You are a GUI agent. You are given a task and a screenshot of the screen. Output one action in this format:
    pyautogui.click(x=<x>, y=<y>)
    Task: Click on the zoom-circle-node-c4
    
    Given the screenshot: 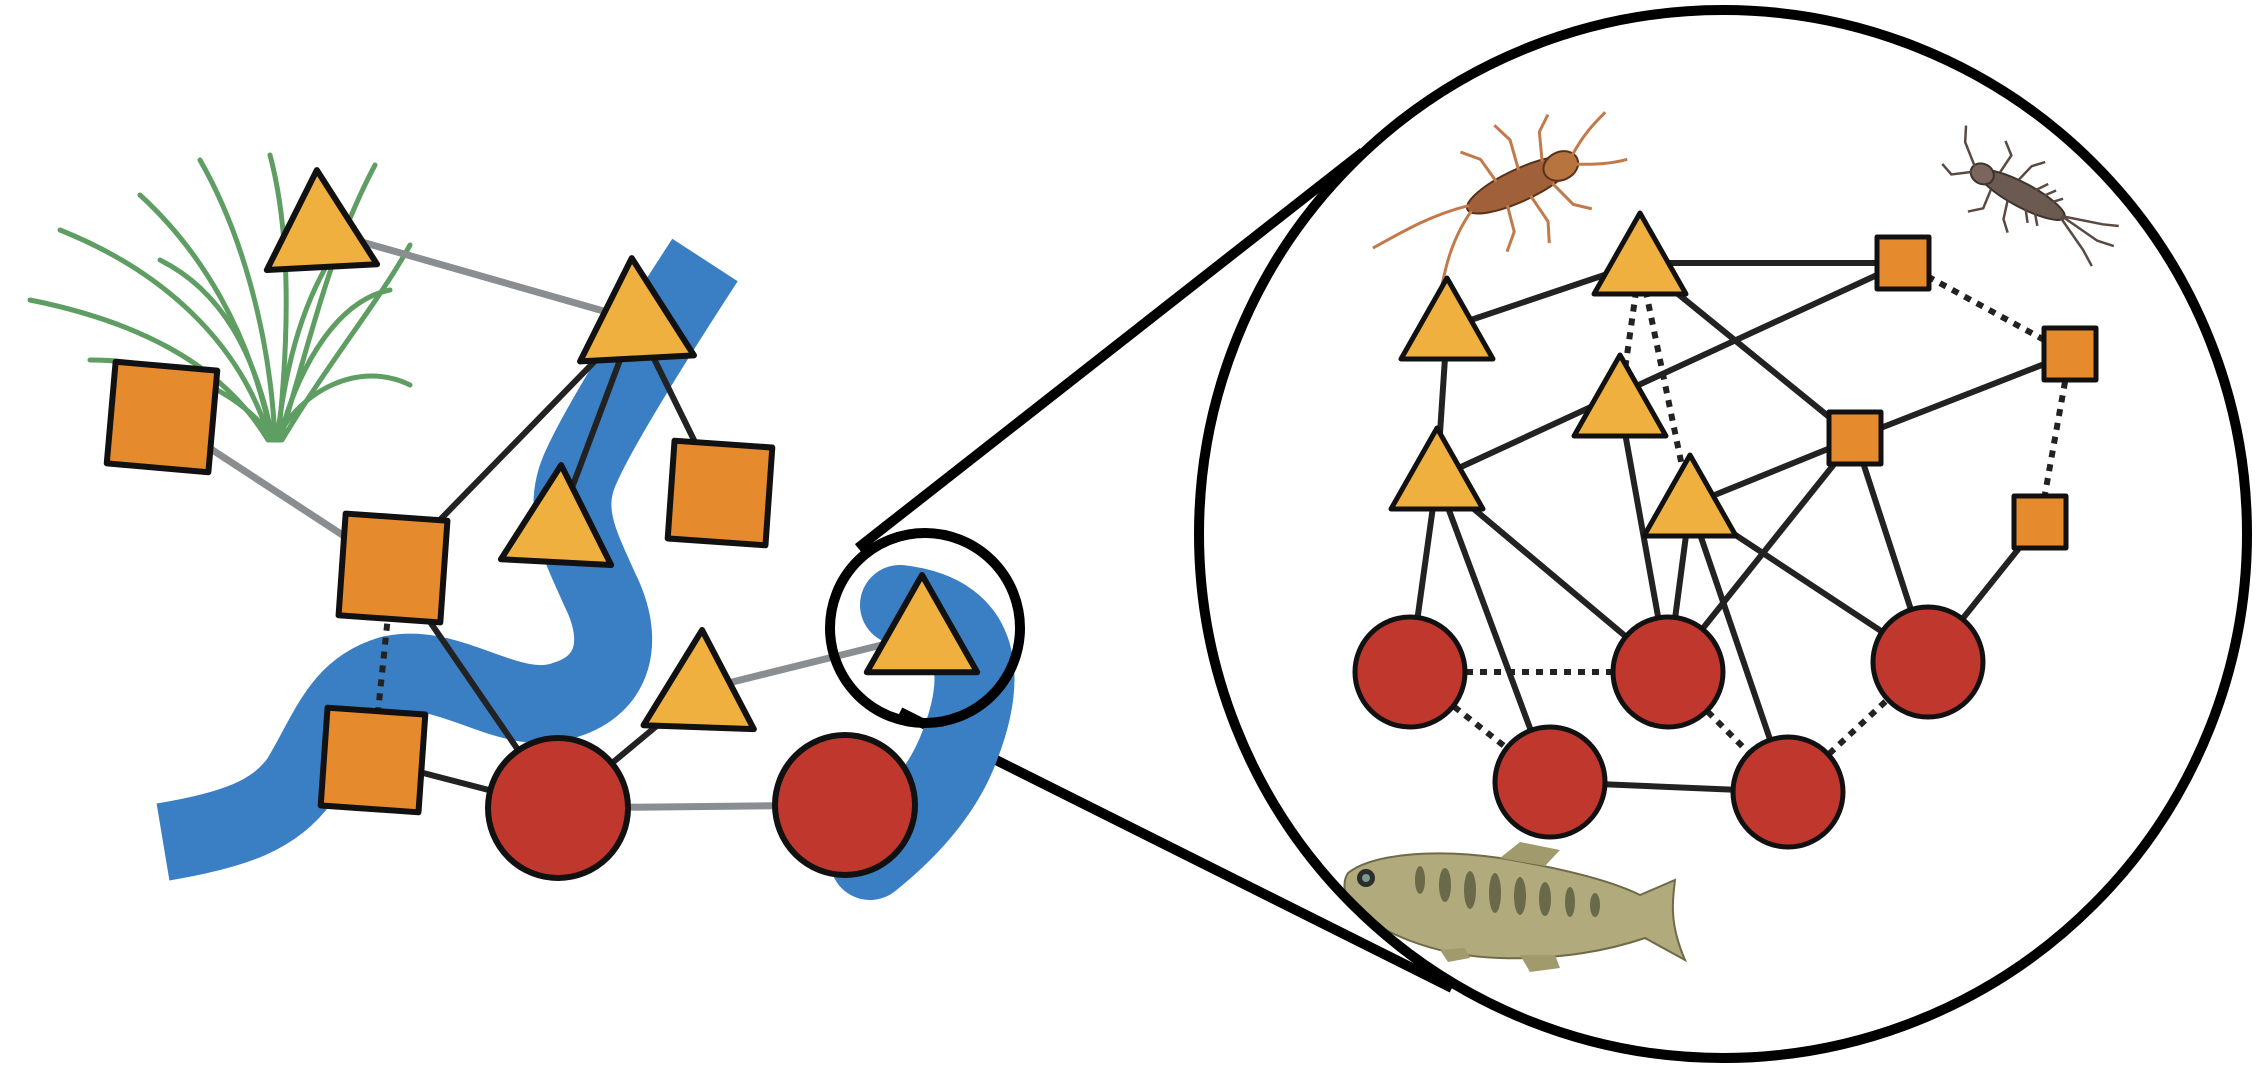 What is the action you would take?
    pyautogui.click(x=1550, y=782)
    